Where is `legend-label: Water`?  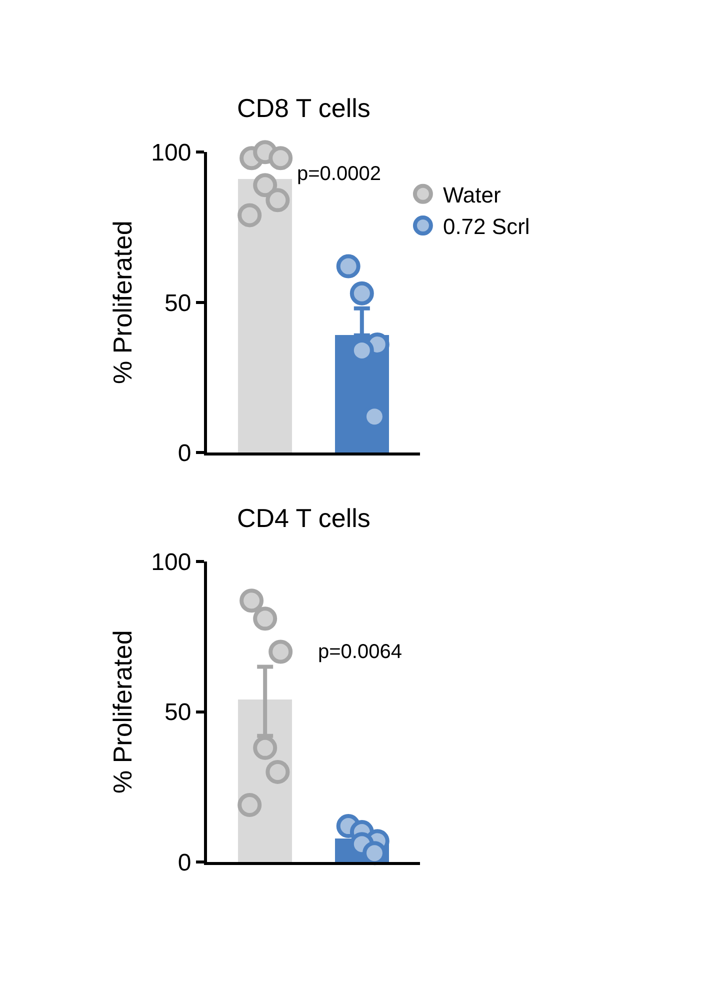 legend-label: Water is located at coordinates (471, 195).